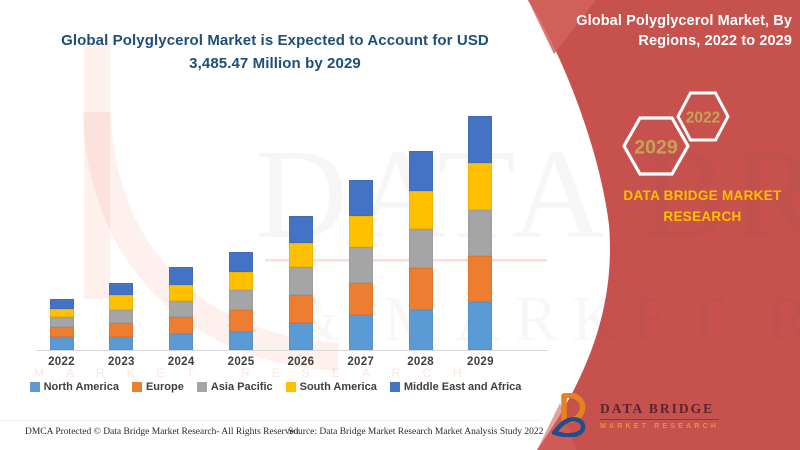 The height and width of the screenshot is (450, 800). I want to click on legend-item-south-america: South America, so click(331, 387).